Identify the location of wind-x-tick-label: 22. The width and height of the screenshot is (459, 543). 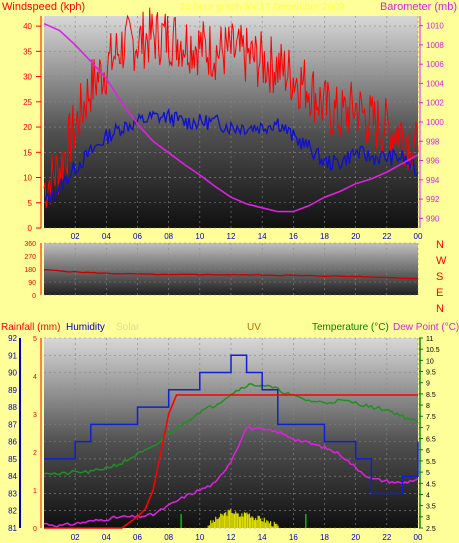
(386, 236).